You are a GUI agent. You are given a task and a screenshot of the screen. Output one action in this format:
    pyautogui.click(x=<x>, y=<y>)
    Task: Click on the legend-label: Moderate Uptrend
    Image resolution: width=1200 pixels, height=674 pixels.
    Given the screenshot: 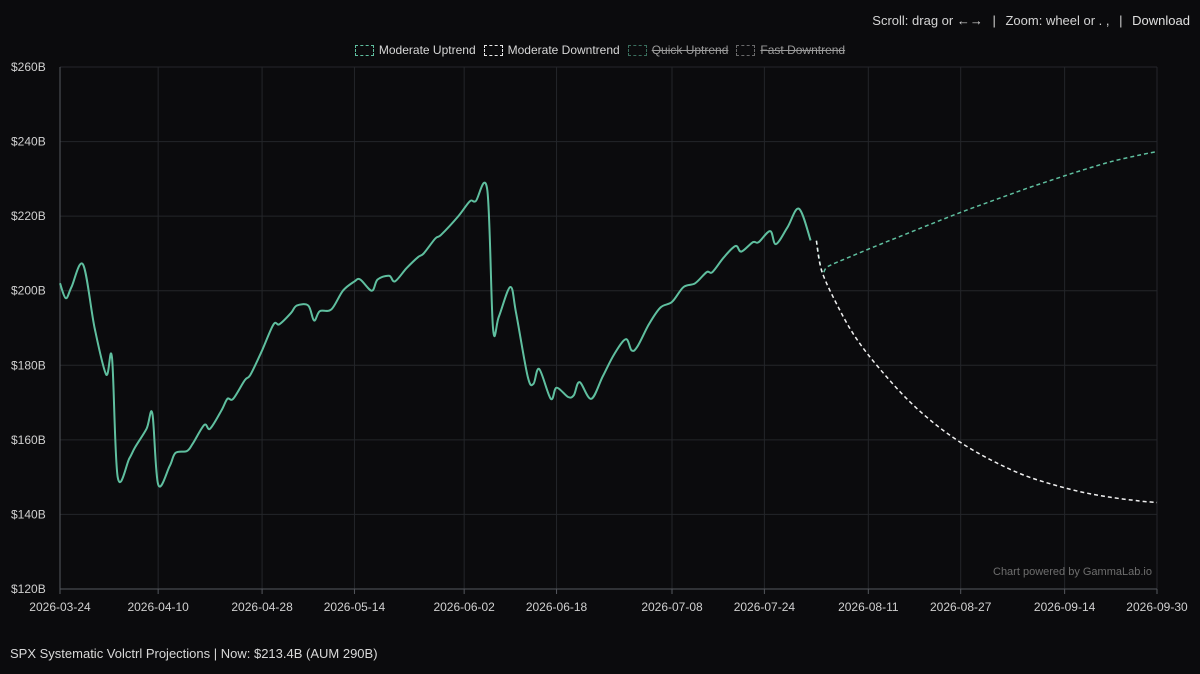 What is the action you would take?
    pyautogui.click(x=427, y=50)
    